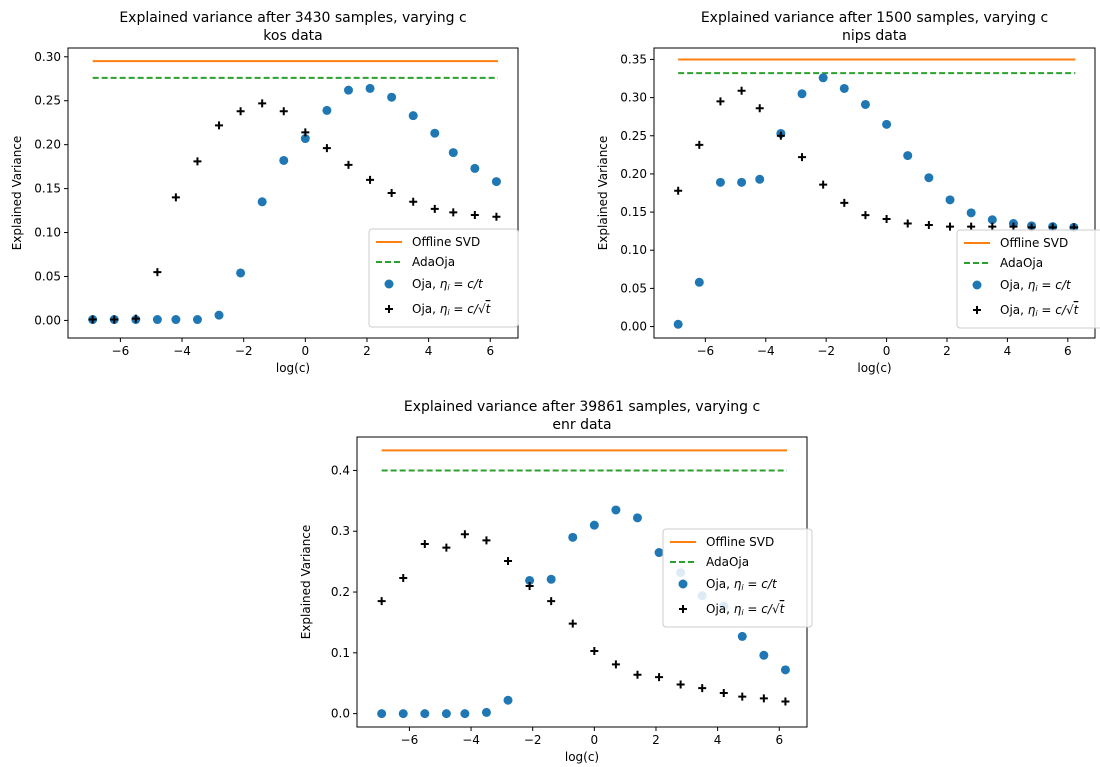 This screenshot has width=1100, height=767. Describe the element at coordinates (340, 653) in the screenshot. I see `y-tick-label: 0.1` at that location.